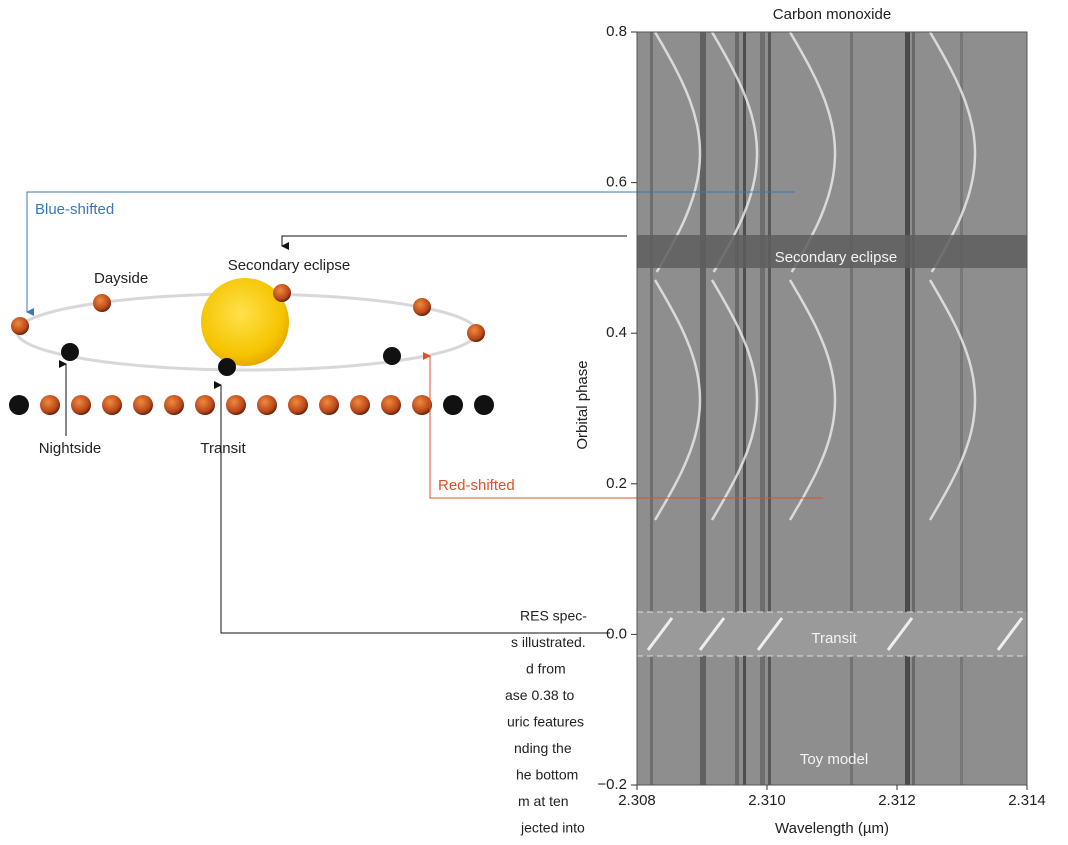 Image resolution: width=1068 pixels, height=845 pixels. Describe the element at coordinates (832, 14) in the screenshot. I see `chart-title: Carbon monoxide` at that location.